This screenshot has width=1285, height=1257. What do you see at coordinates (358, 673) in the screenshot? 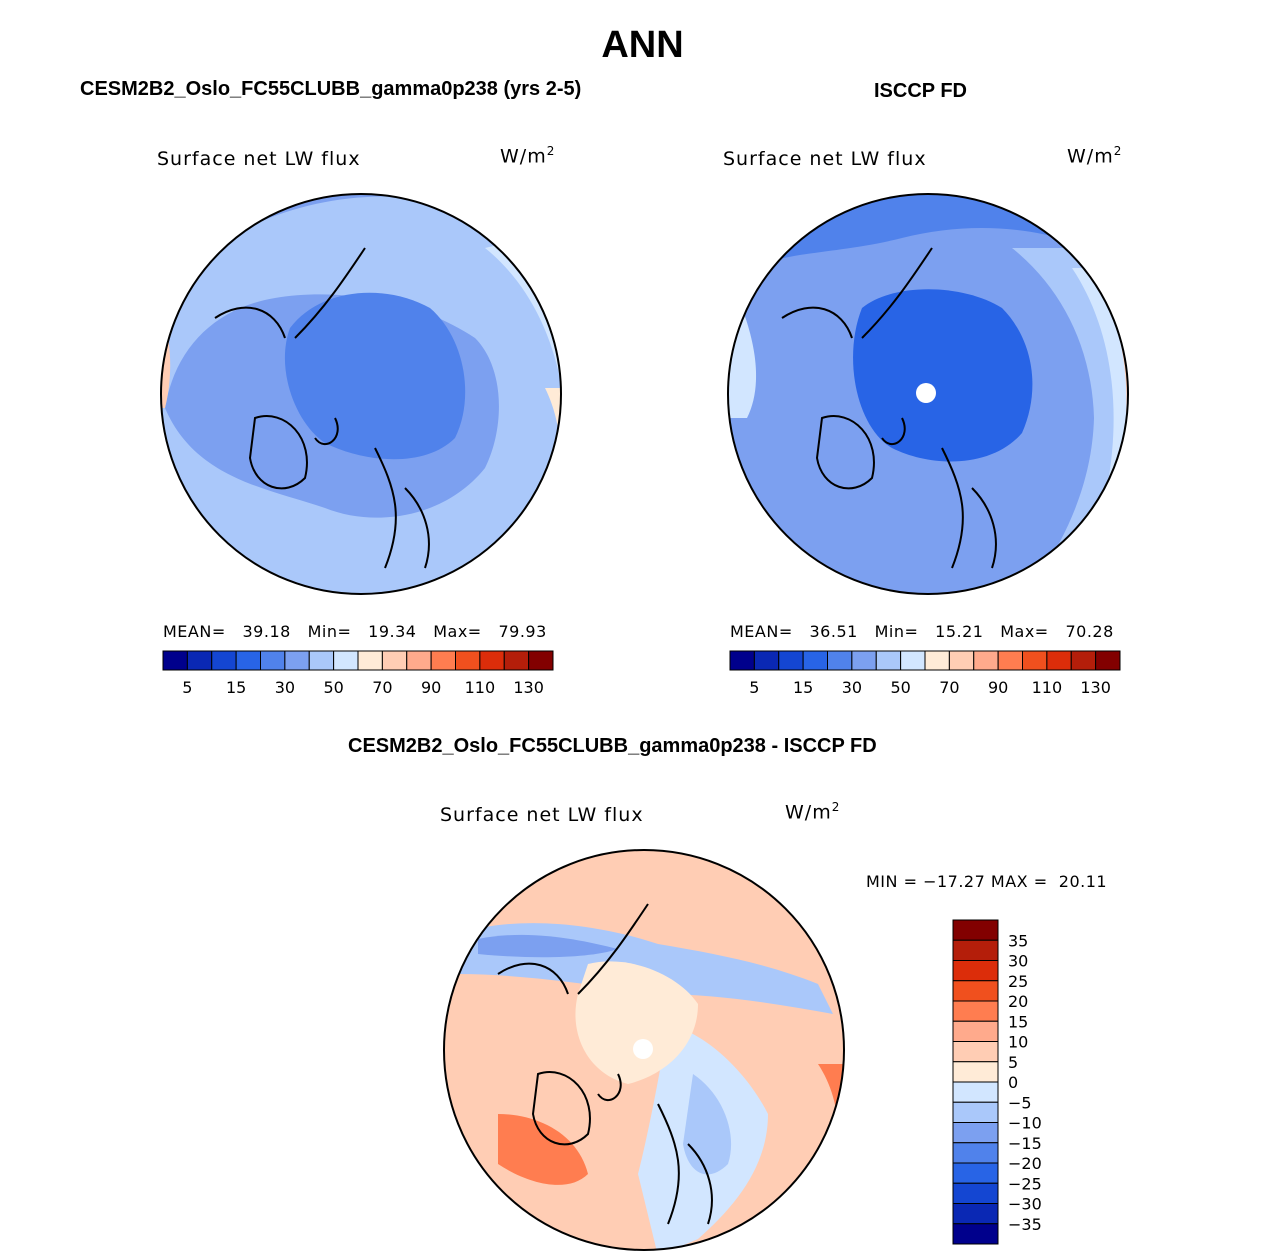
I see `panel-1-colorbar: 5 15 30 50 70 90 110 130` at bounding box center [358, 673].